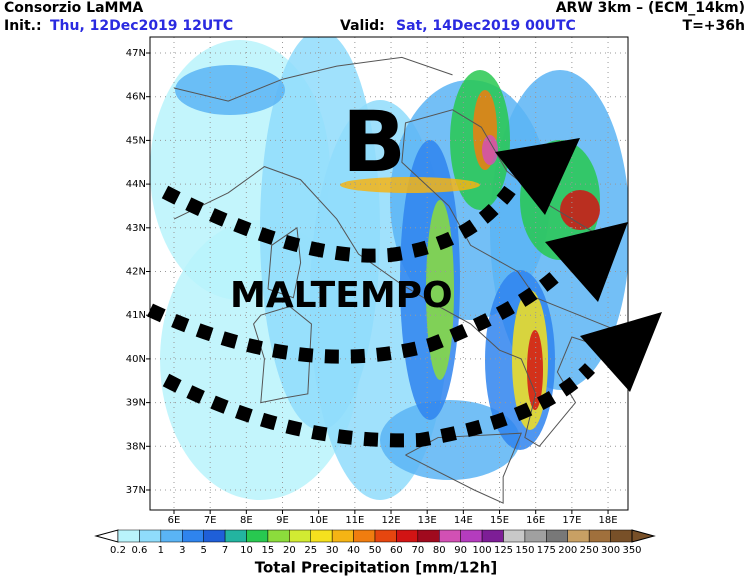 The image size is (751, 584). What do you see at coordinates (571, 520) in the screenshot?
I see `lon-label: 17E` at bounding box center [571, 520].